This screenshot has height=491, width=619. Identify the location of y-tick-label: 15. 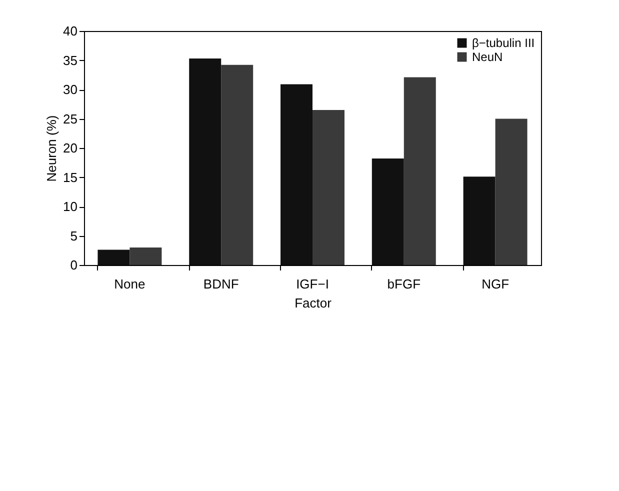
(70, 177).